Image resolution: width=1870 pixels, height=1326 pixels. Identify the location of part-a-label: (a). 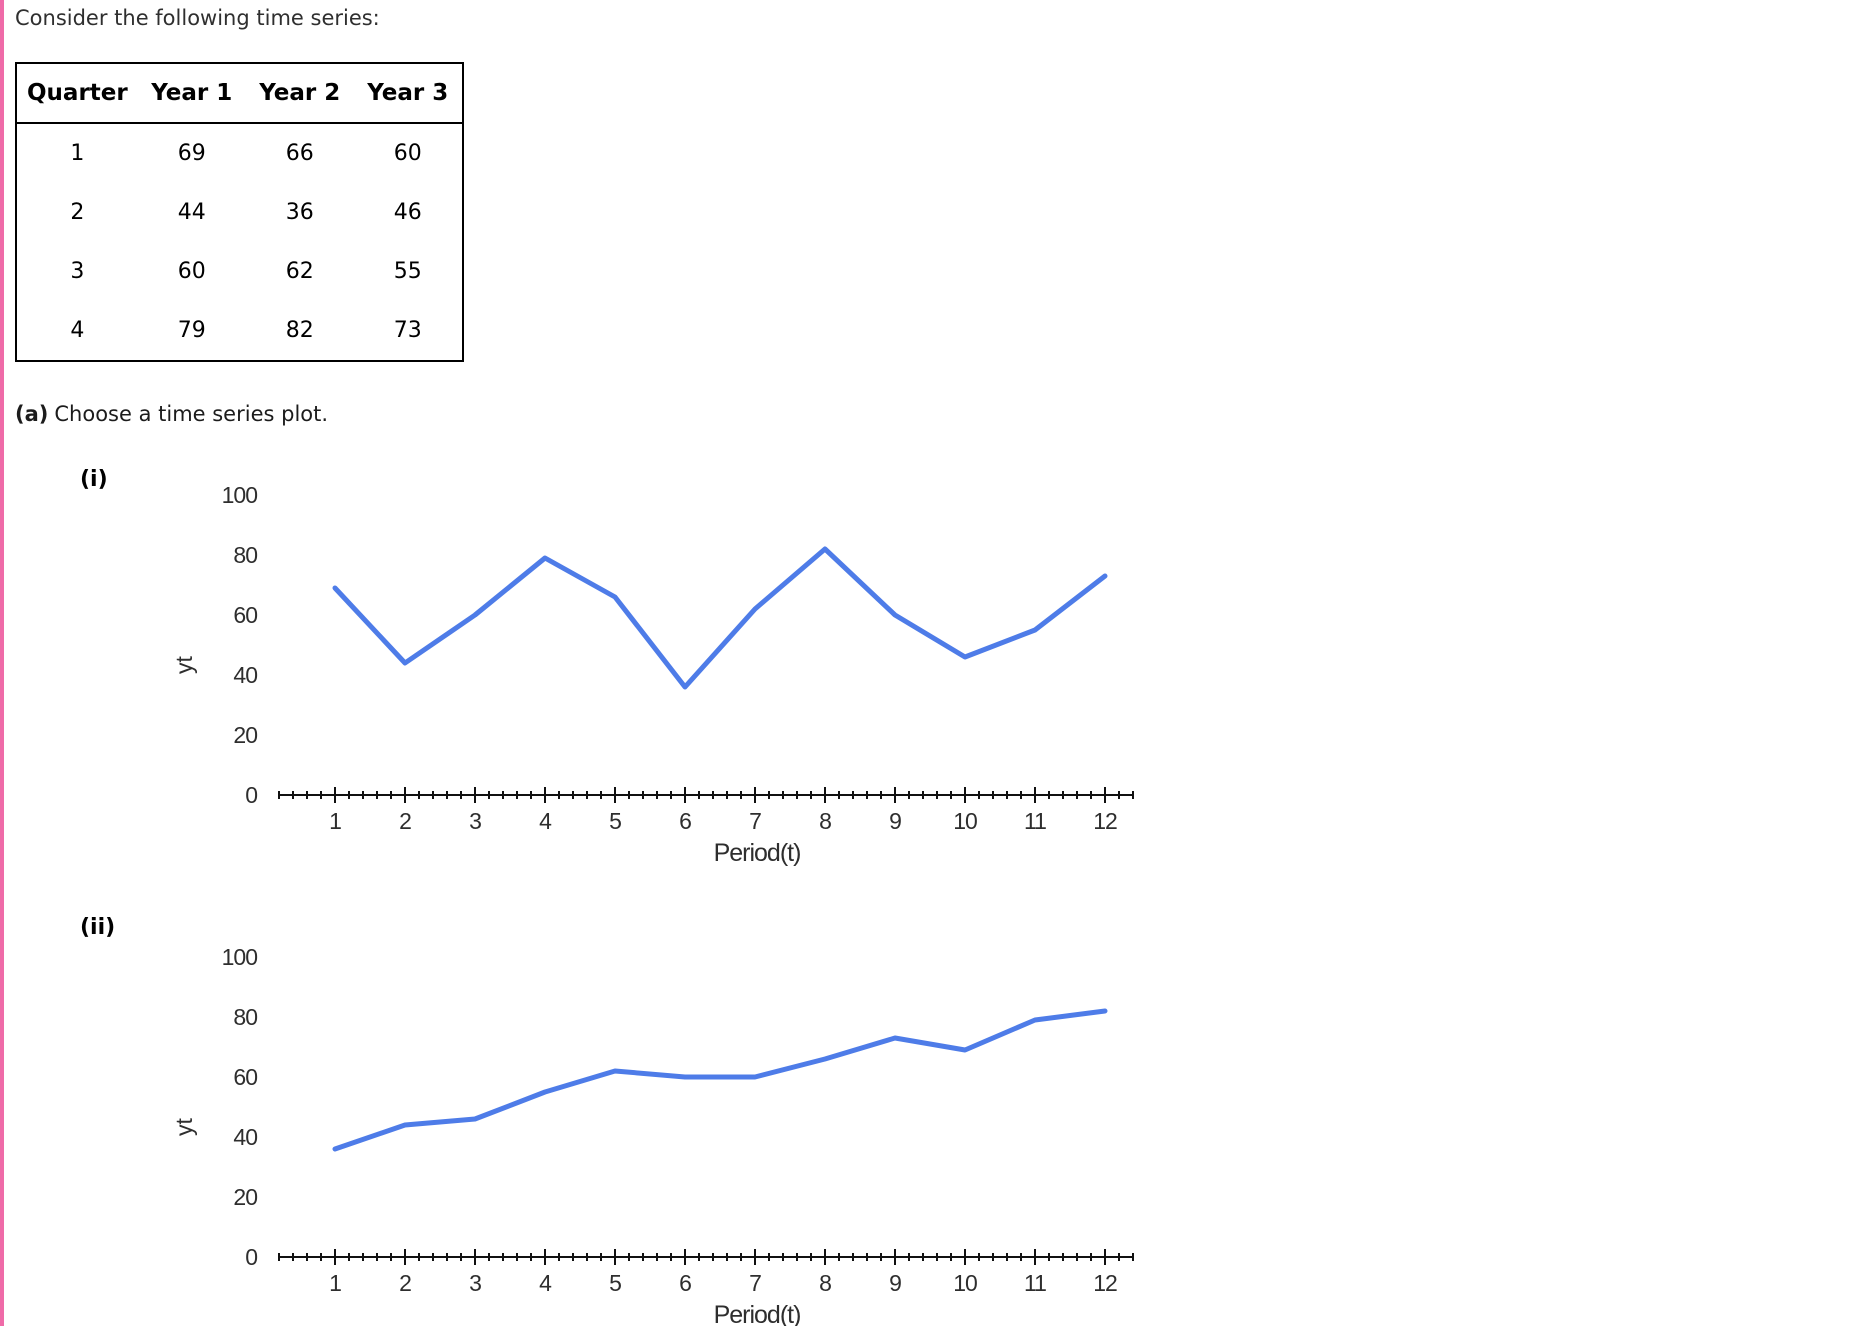
(32, 414).